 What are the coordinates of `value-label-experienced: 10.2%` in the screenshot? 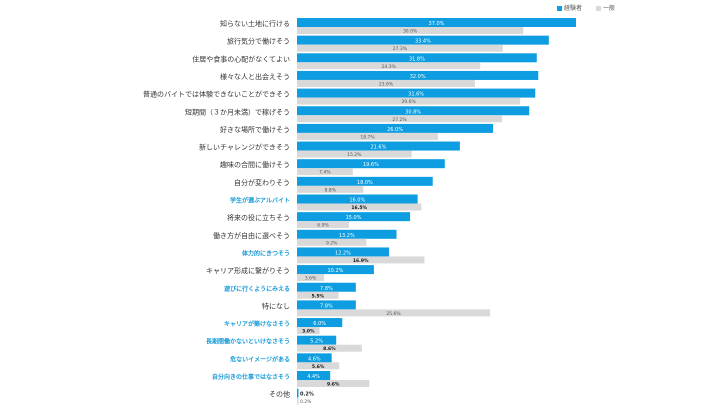 It's located at (336, 271).